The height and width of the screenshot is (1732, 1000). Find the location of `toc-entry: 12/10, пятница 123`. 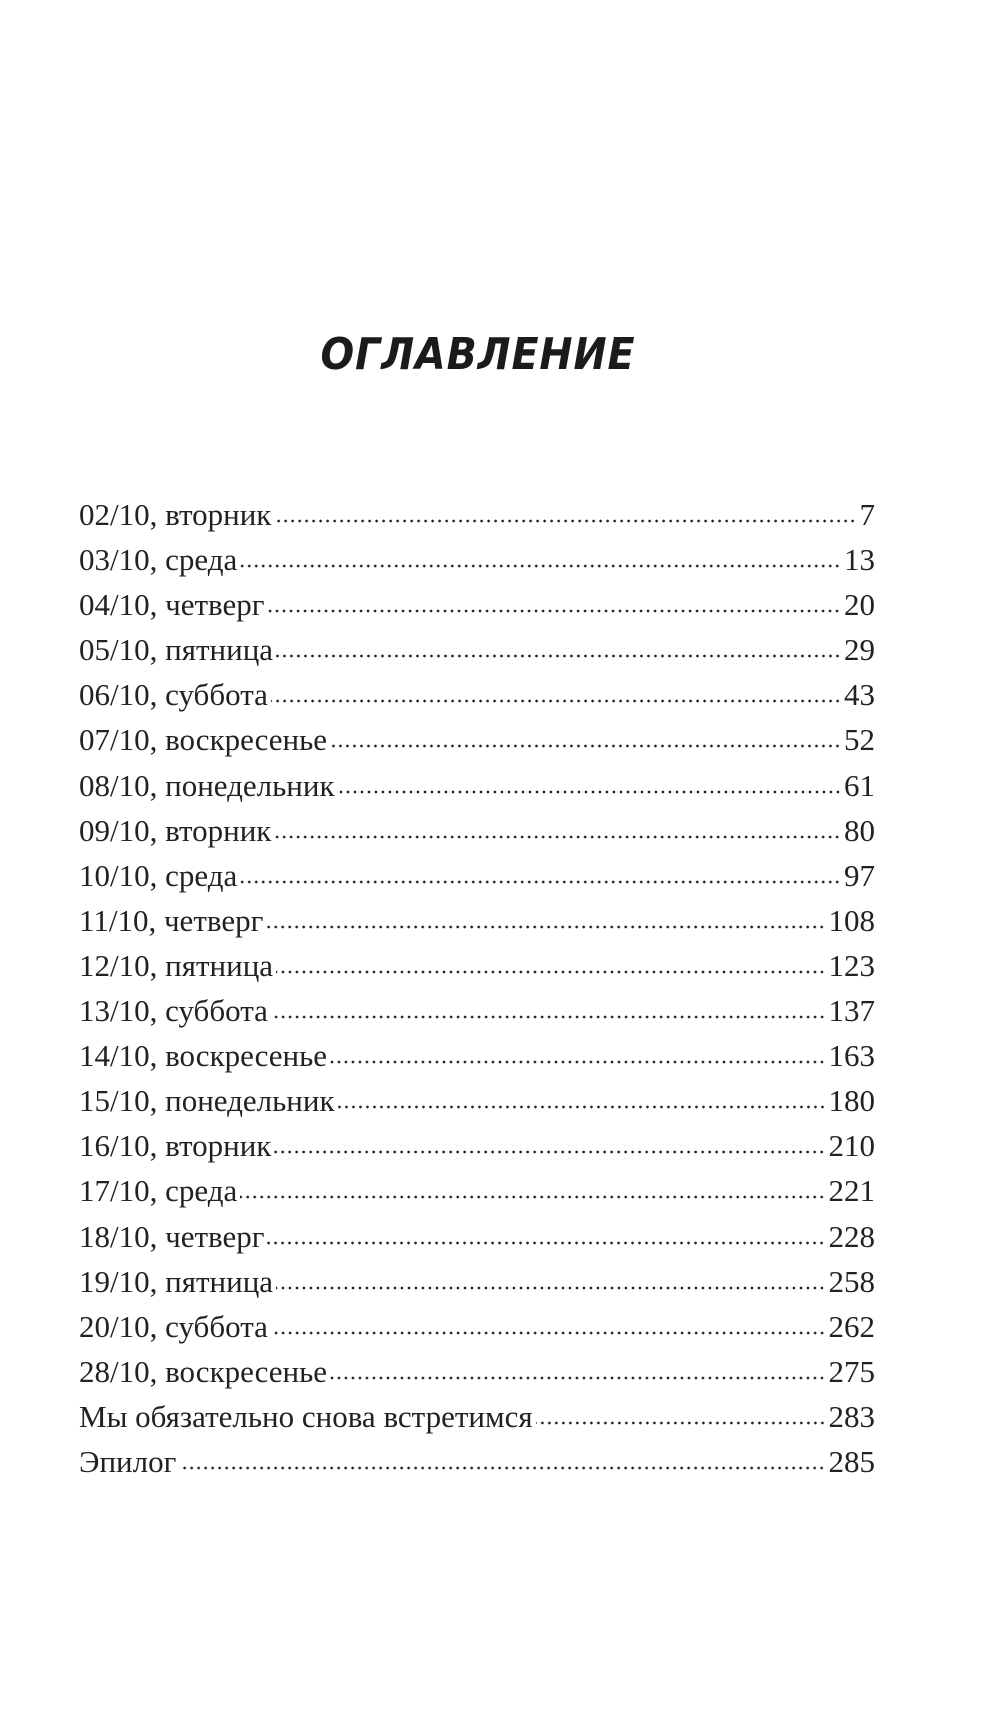

toc-entry: 12/10, пятница 123 is located at coordinates (477, 965).